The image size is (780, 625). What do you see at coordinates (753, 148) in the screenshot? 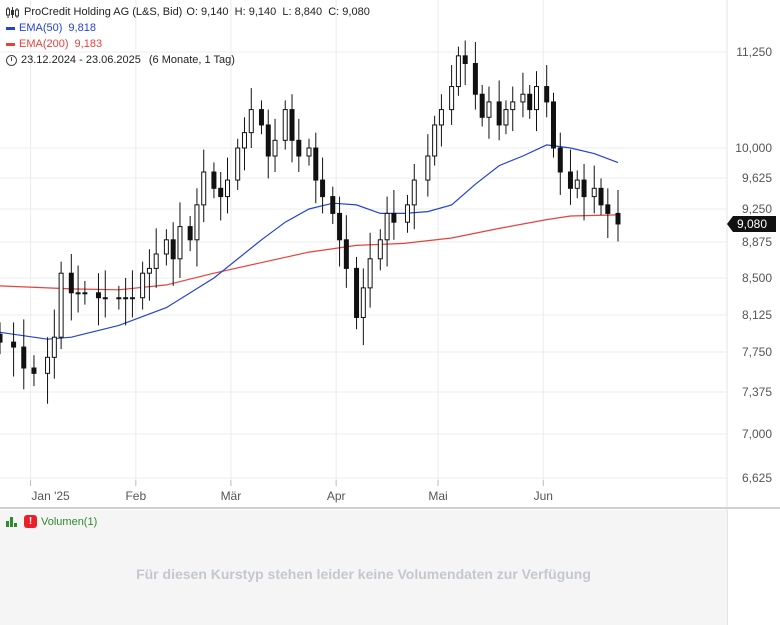
I see `y-tick-label: 10,000` at bounding box center [753, 148].